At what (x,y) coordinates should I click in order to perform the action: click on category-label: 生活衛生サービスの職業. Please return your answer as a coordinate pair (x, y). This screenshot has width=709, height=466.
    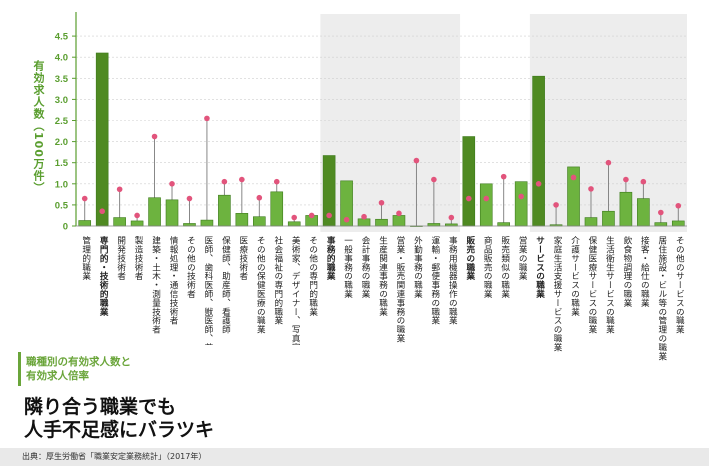
    Looking at the image, I should click on (609, 285).